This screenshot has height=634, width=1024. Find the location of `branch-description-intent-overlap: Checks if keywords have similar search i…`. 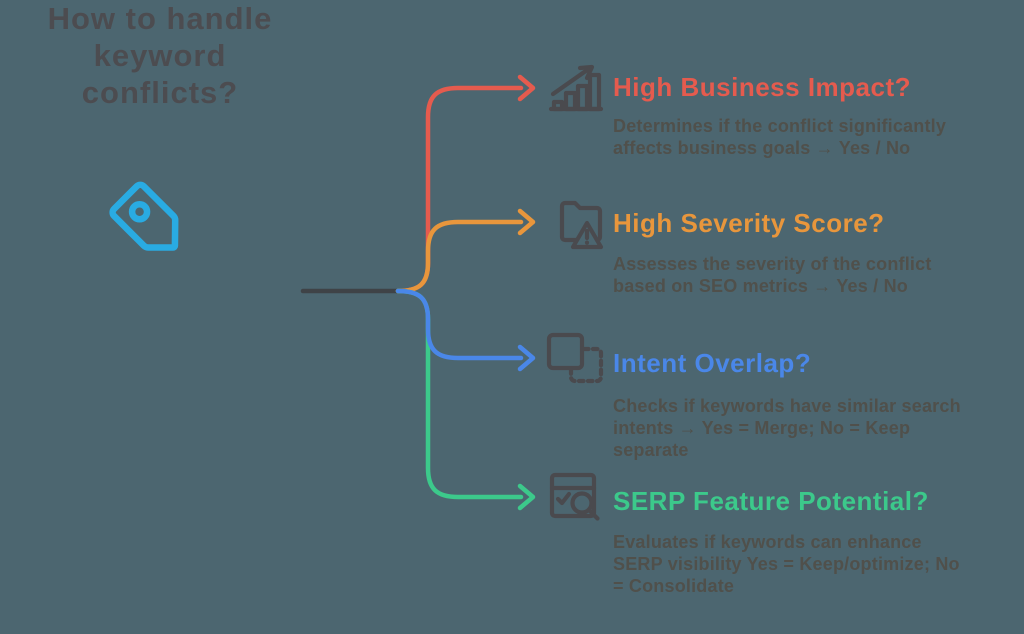

branch-description-intent-overlap: Checks if keywords have similar search i… is located at coordinates (787, 428).